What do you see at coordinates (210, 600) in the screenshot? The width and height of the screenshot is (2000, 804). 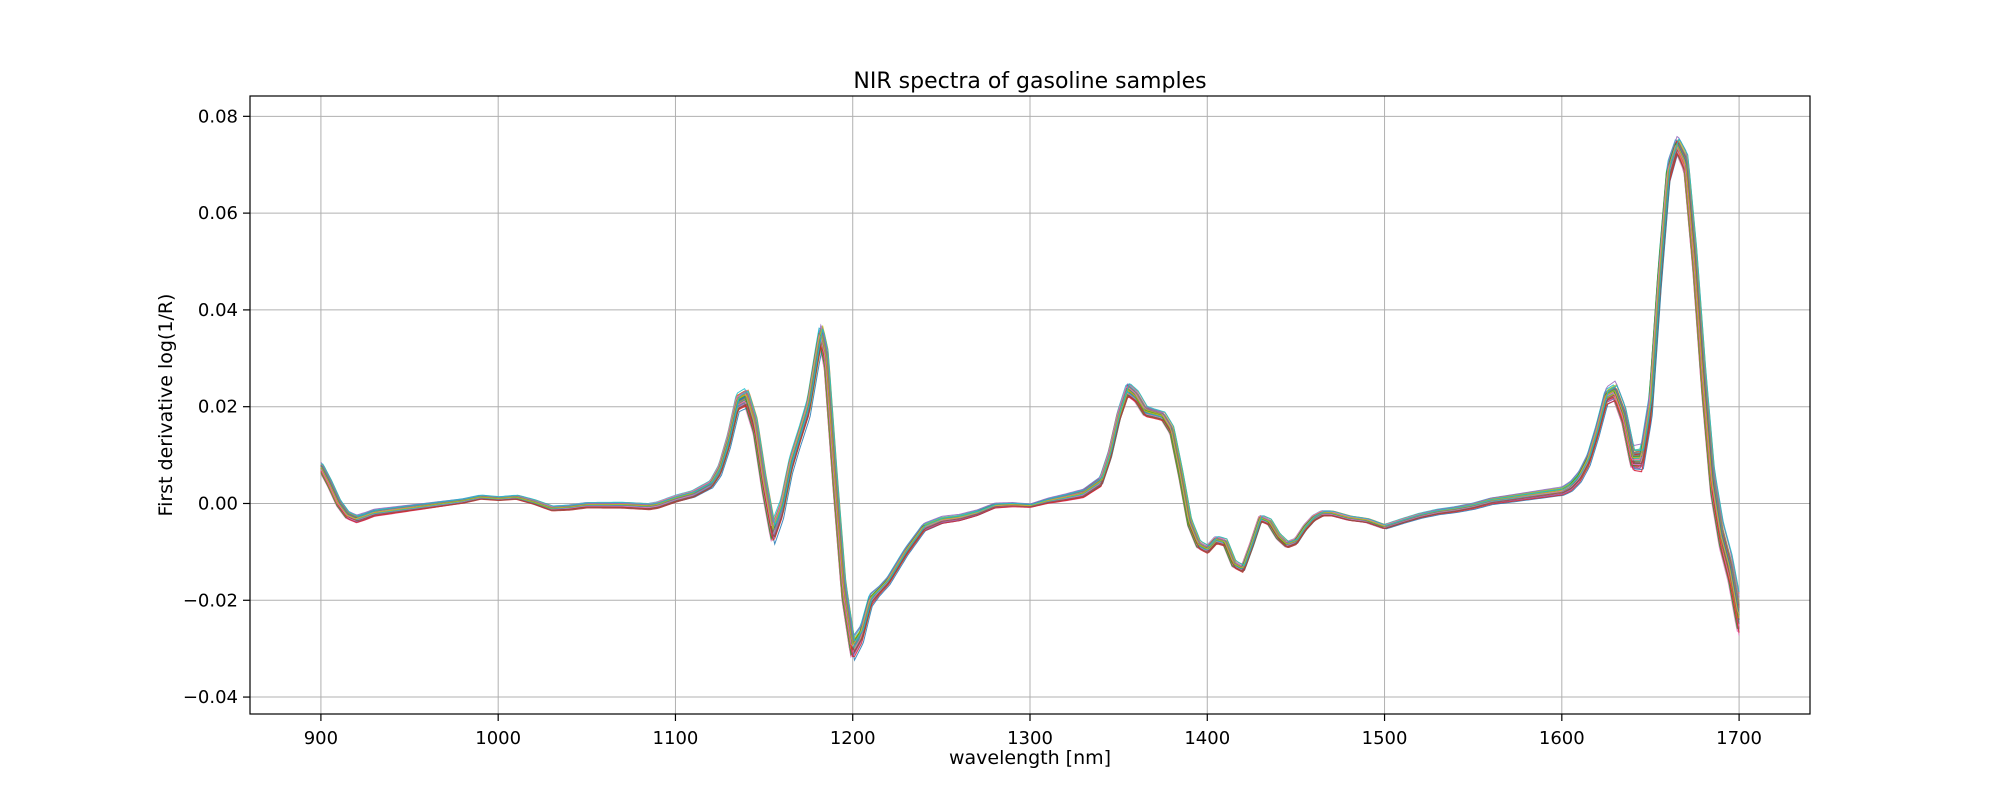 I see `y-tick-label: −0.02` at bounding box center [210, 600].